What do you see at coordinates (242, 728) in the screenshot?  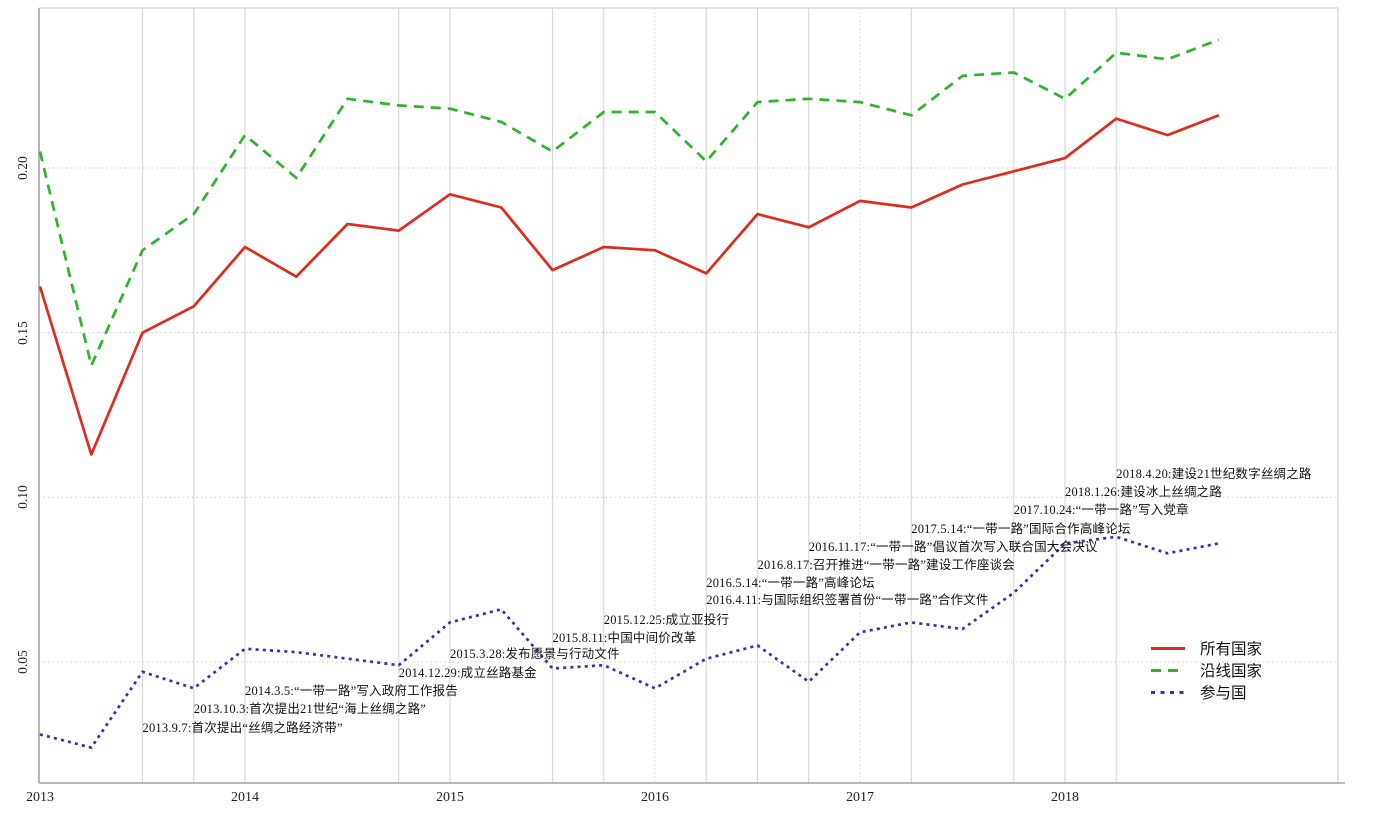 I see `event-annotation-2013.9.7: 2013.9.7:首次提出“丝绸之路经济带”` at bounding box center [242, 728].